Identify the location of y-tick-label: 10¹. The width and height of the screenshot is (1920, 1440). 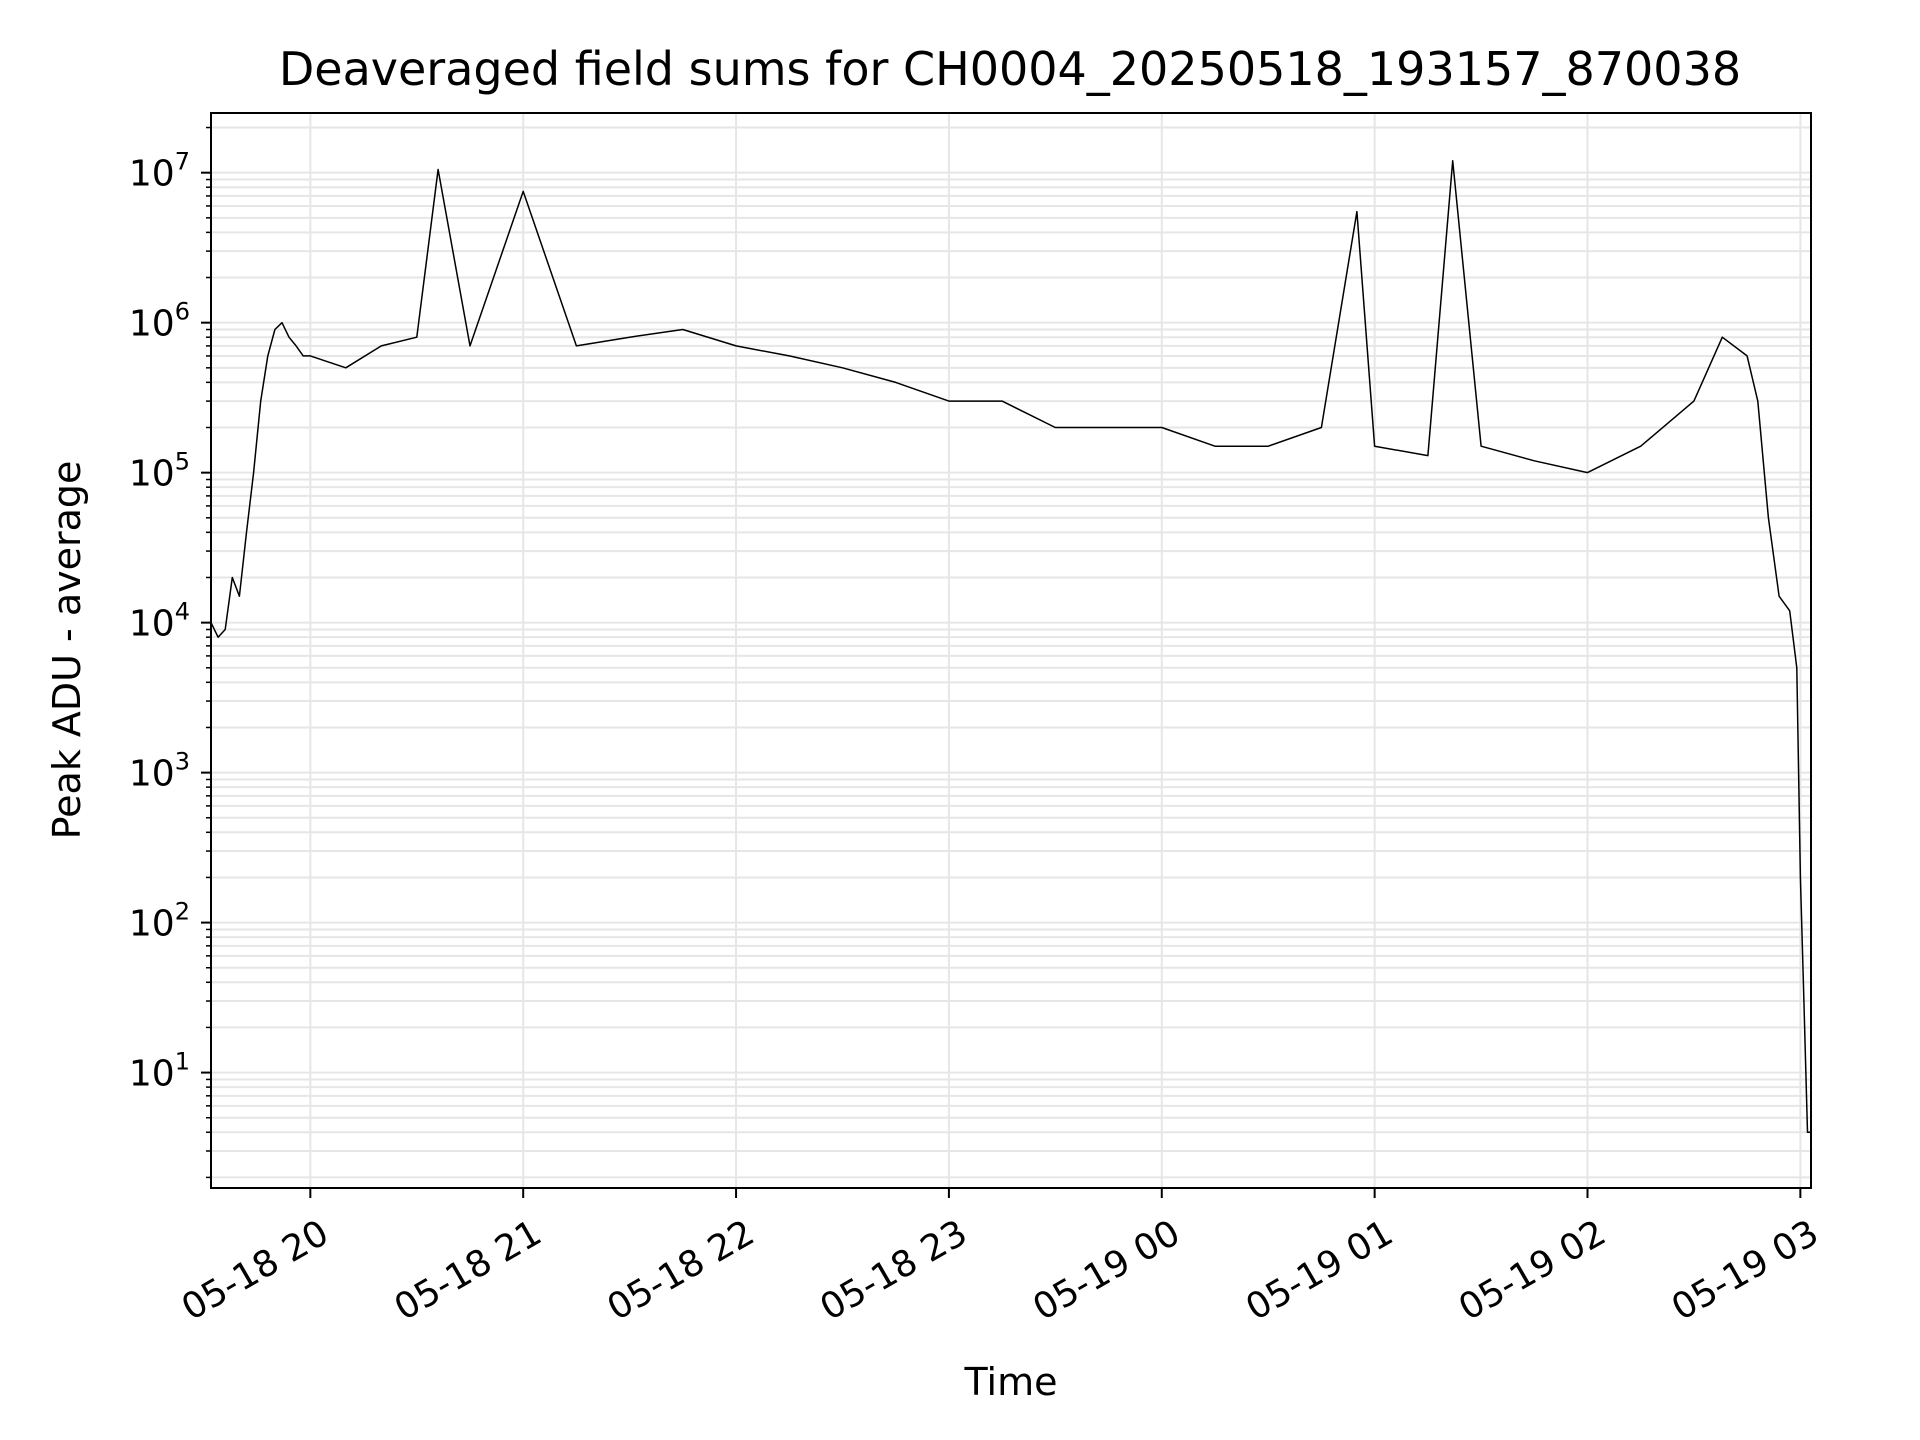
(159, 1071).